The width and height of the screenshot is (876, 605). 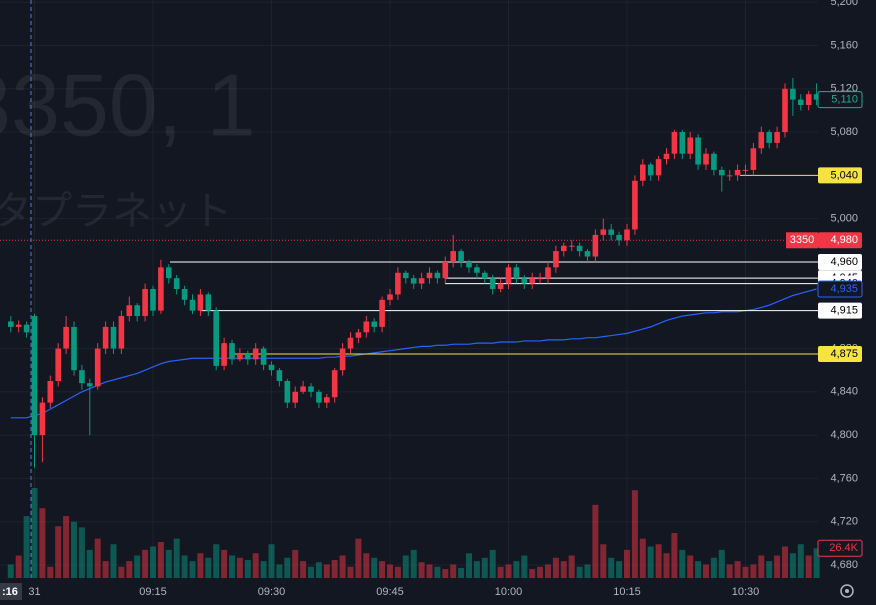 What do you see at coordinates (509, 592) in the screenshot?
I see `x-tick-label: 10:00` at bounding box center [509, 592].